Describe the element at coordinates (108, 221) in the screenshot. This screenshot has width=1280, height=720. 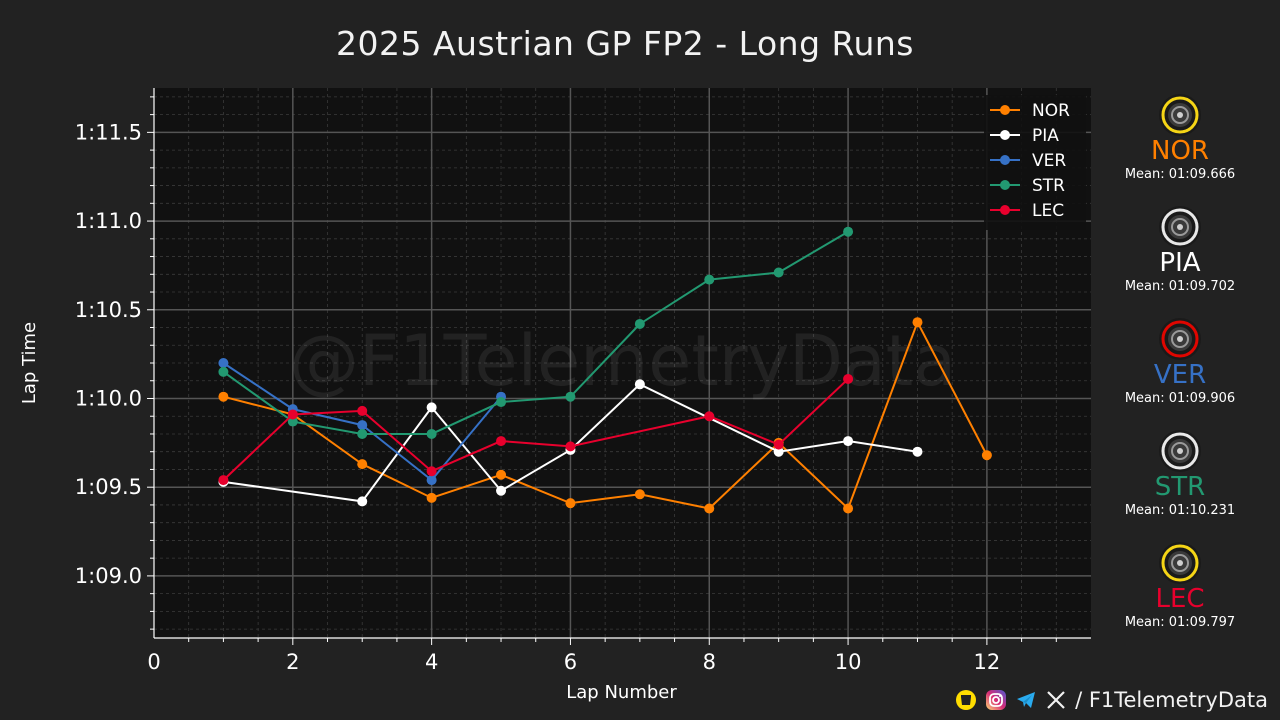
I see `y-tick-label: 1:11.0` at that location.